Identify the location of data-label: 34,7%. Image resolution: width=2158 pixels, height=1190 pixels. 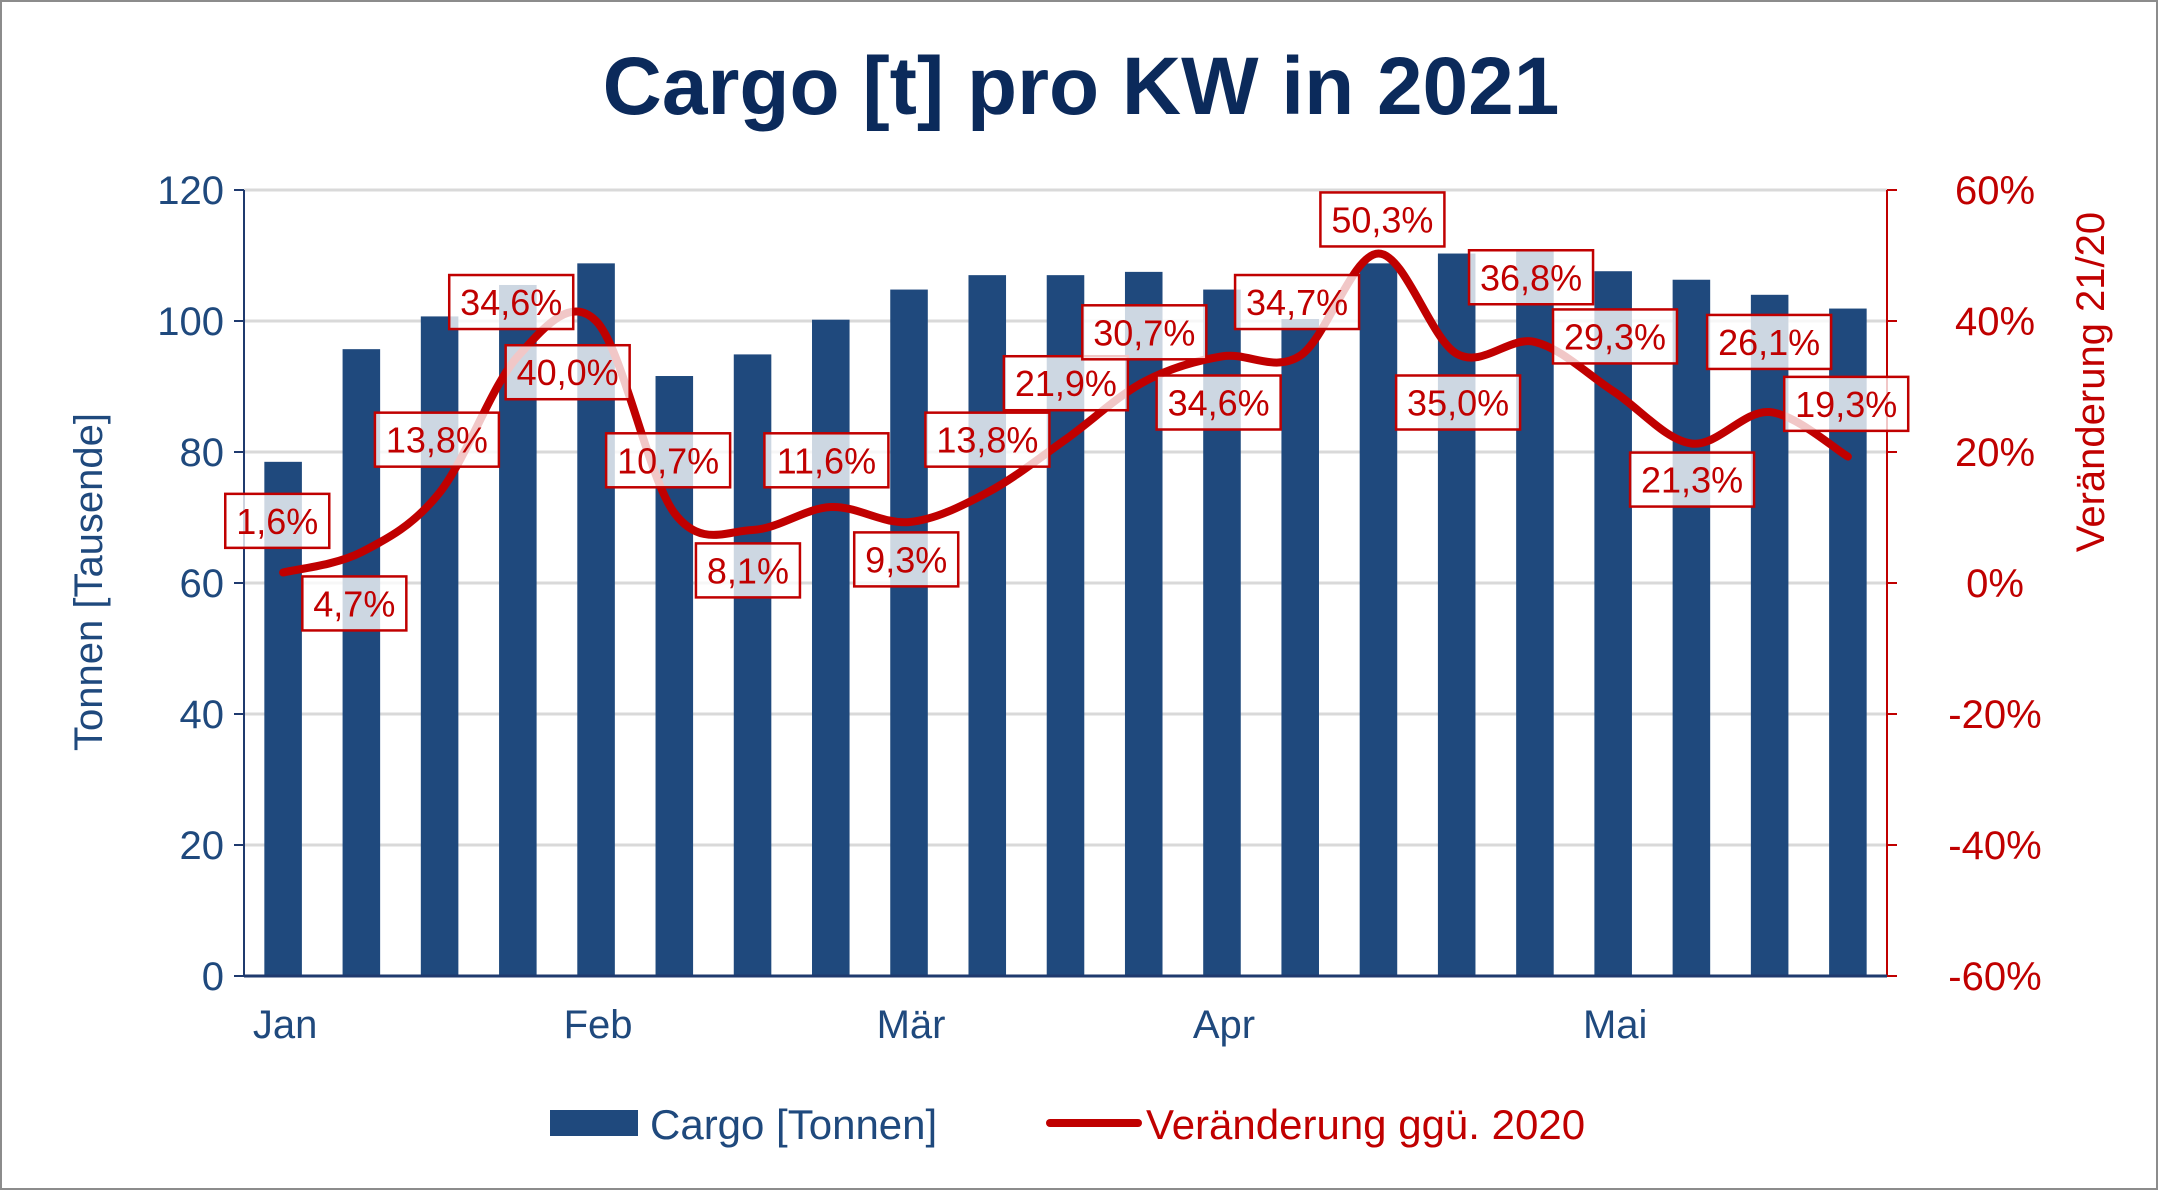
(1297, 302).